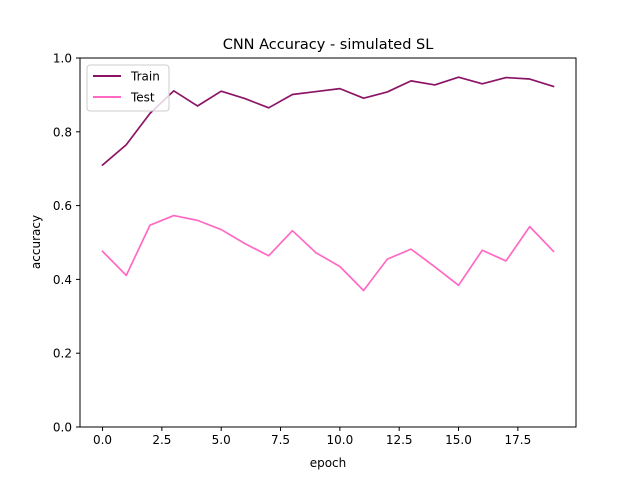 This screenshot has width=640, height=484. Describe the element at coordinates (161, 440) in the screenshot. I see `x-tick-label: 2.5` at that location.